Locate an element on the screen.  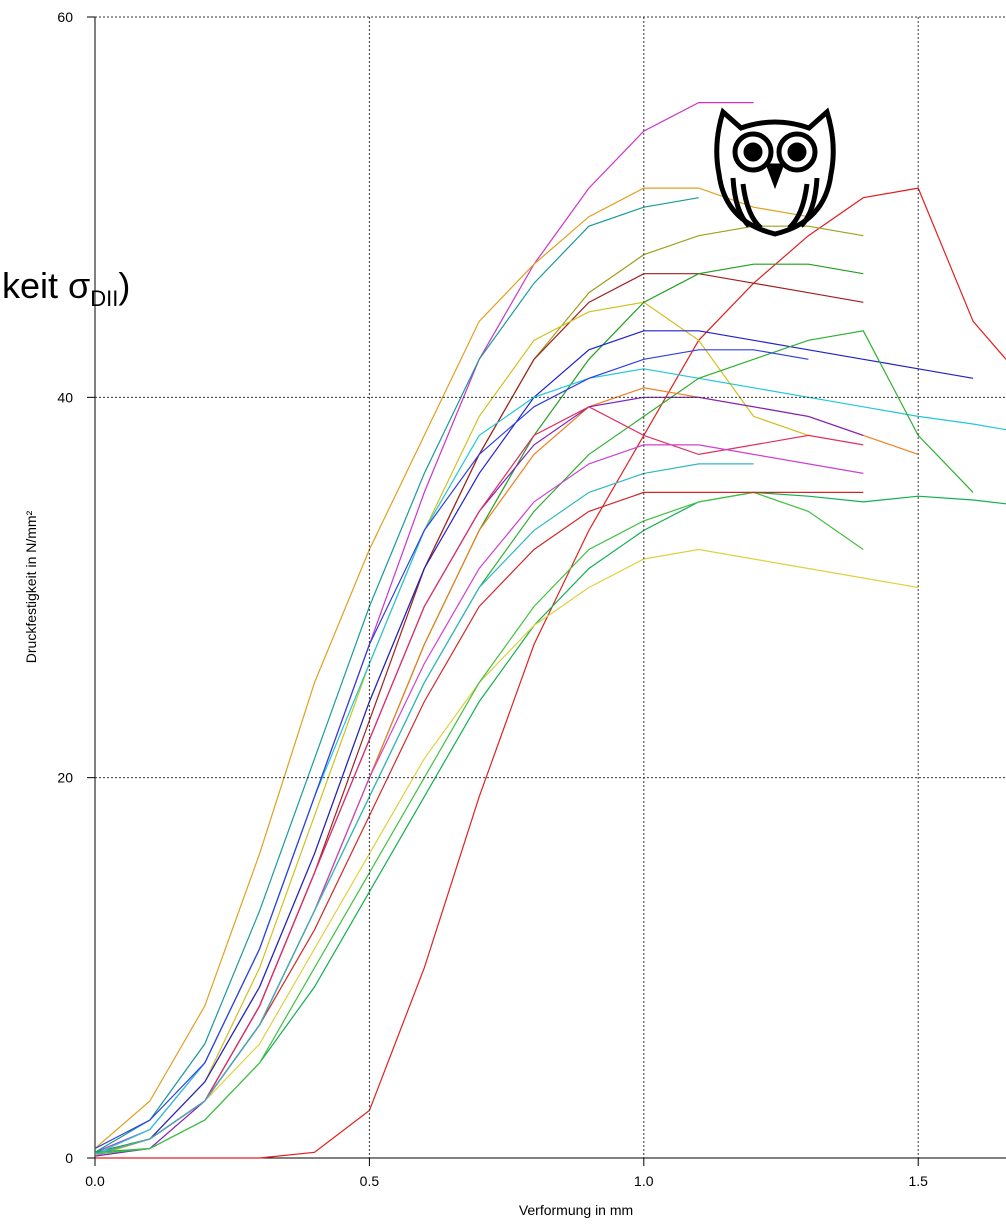
title-end: ) is located at coordinates (124, 285).